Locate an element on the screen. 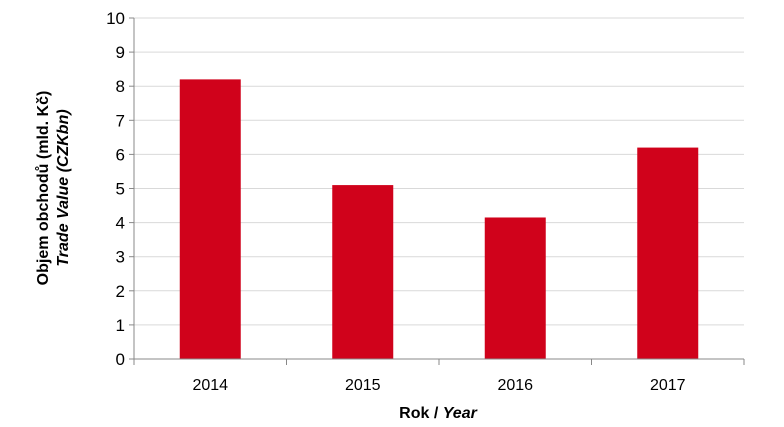 The image size is (784, 427). x-axis-title-main: Rok / is located at coordinates (421, 413).